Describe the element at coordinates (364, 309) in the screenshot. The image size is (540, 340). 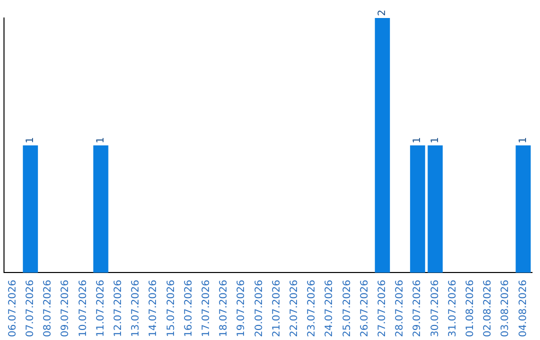
I see `x-tick-label: 26.07.2026` at that location.